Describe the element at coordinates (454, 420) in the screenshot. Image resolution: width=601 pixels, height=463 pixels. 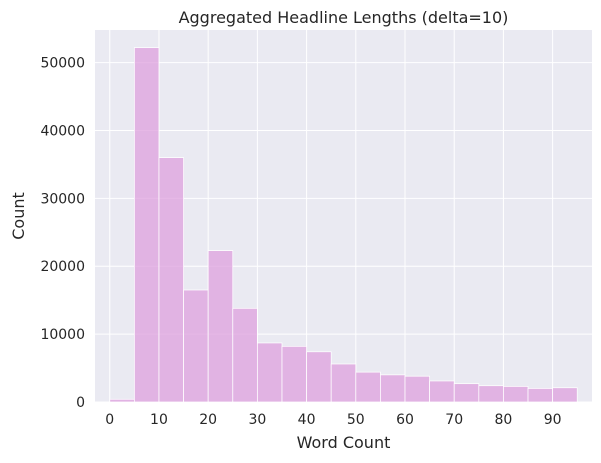
I see `x-tick-label: 70` at that location.